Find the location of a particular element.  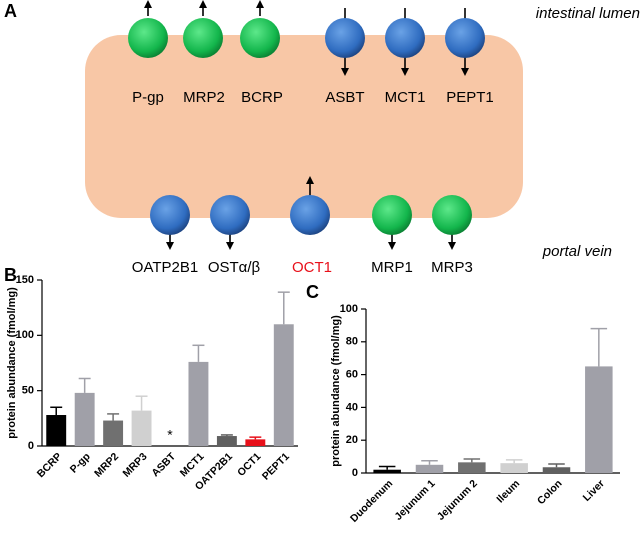

transporter-label: BCRP is located at coordinates (262, 97).